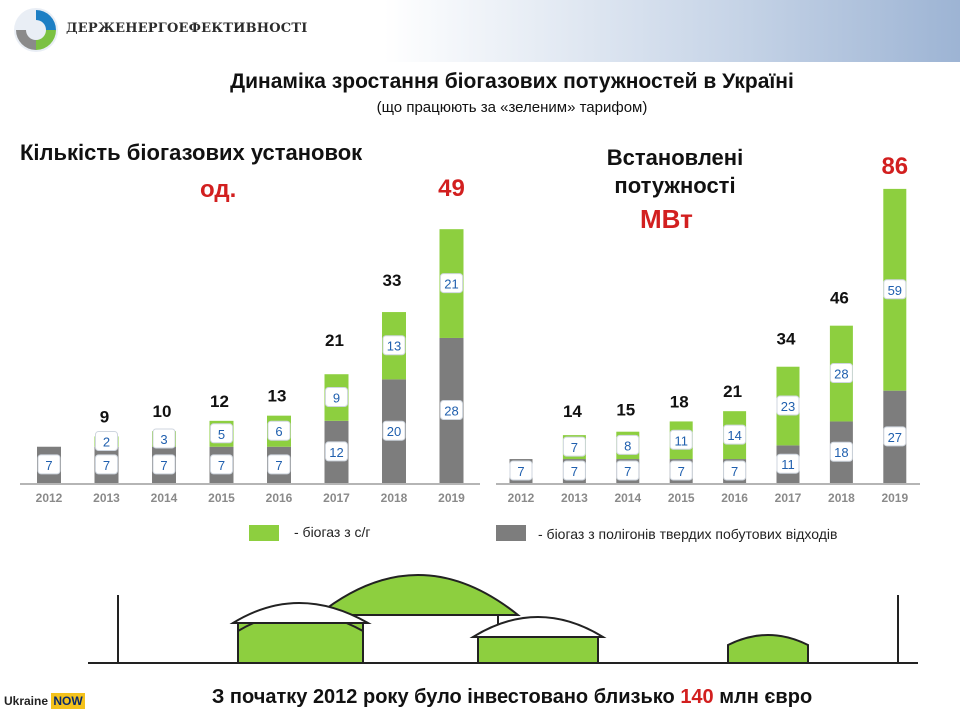 This screenshot has width=960, height=720. Describe the element at coordinates (675, 157) in the screenshot. I see `right-chart-label-line1: Встановлені` at that location.